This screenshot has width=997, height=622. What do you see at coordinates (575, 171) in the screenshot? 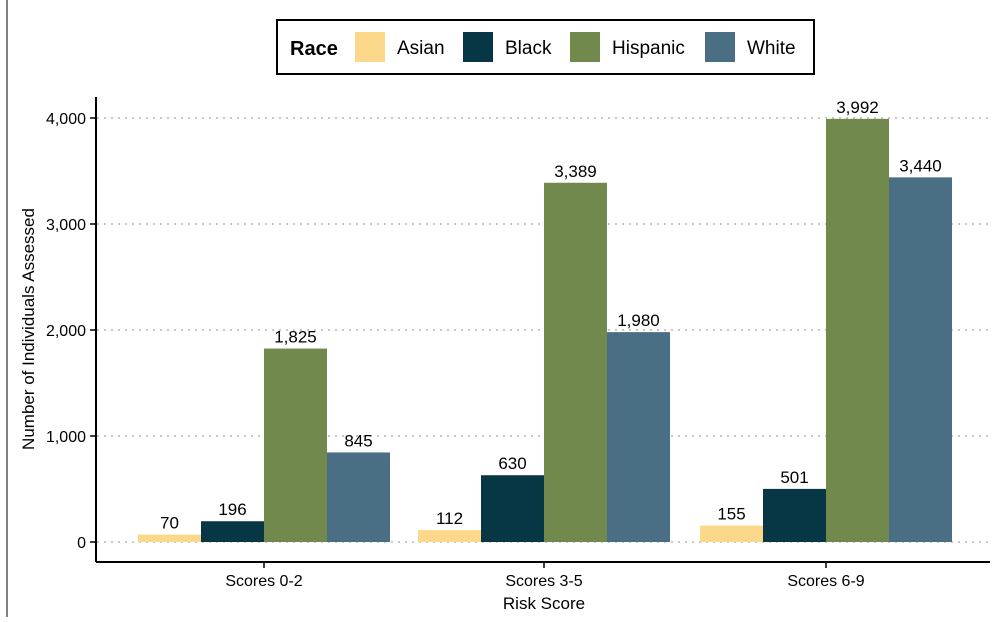
I see `bar-value-label: 3,389` at bounding box center [575, 171].